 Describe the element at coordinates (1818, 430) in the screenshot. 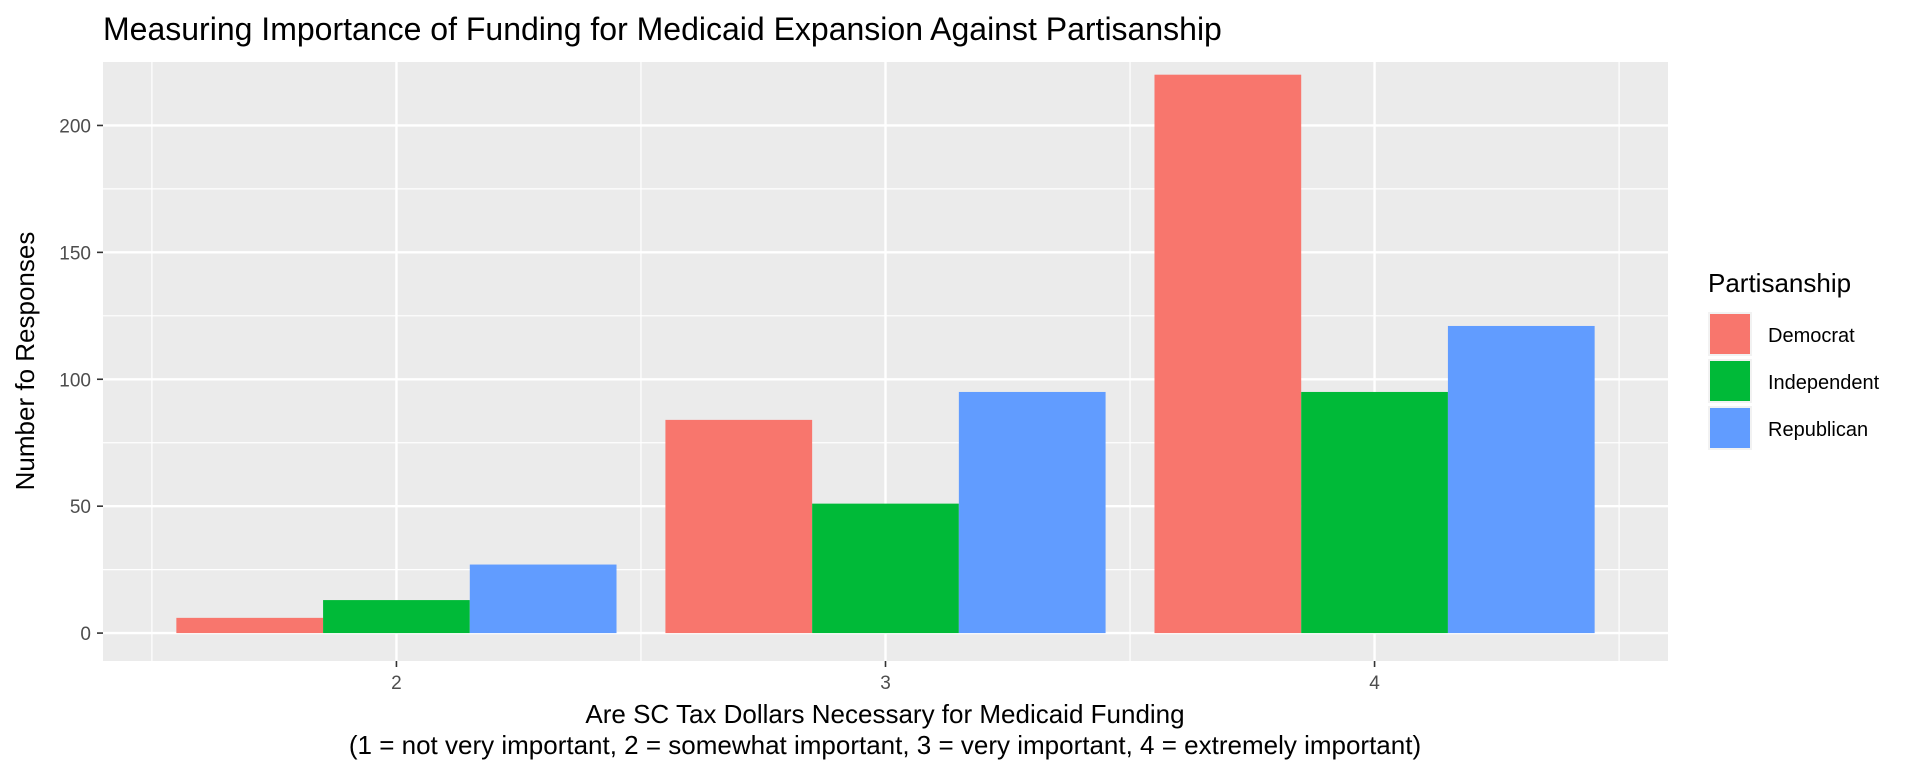

I see `legend-label-republican: Republican` at that location.